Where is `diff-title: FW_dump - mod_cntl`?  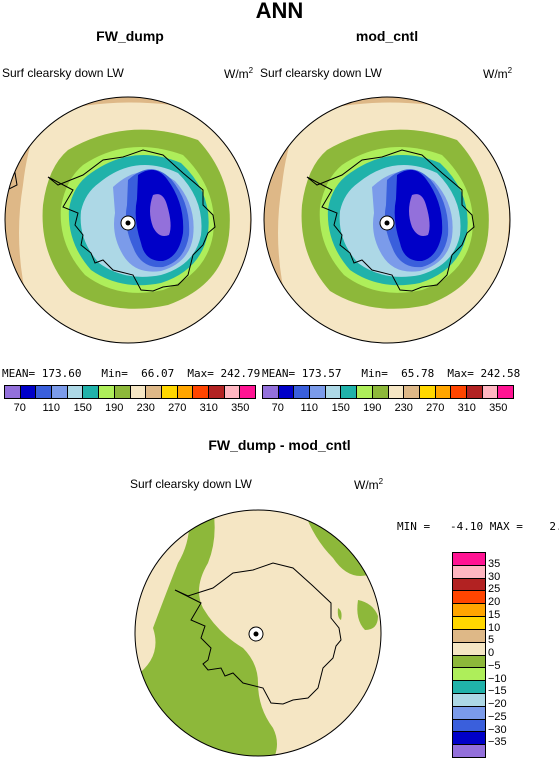 diff-title: FW_dump - mod_cntl is located at coordinates (279, 445).